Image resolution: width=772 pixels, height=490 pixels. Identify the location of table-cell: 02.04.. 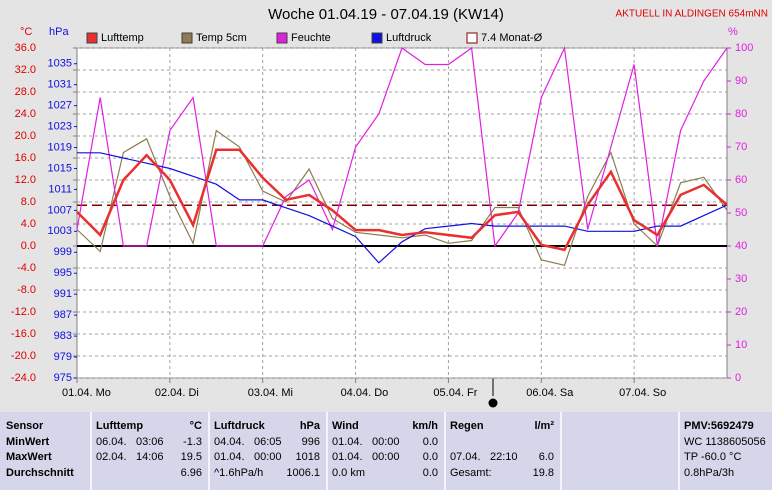
(111, 457).